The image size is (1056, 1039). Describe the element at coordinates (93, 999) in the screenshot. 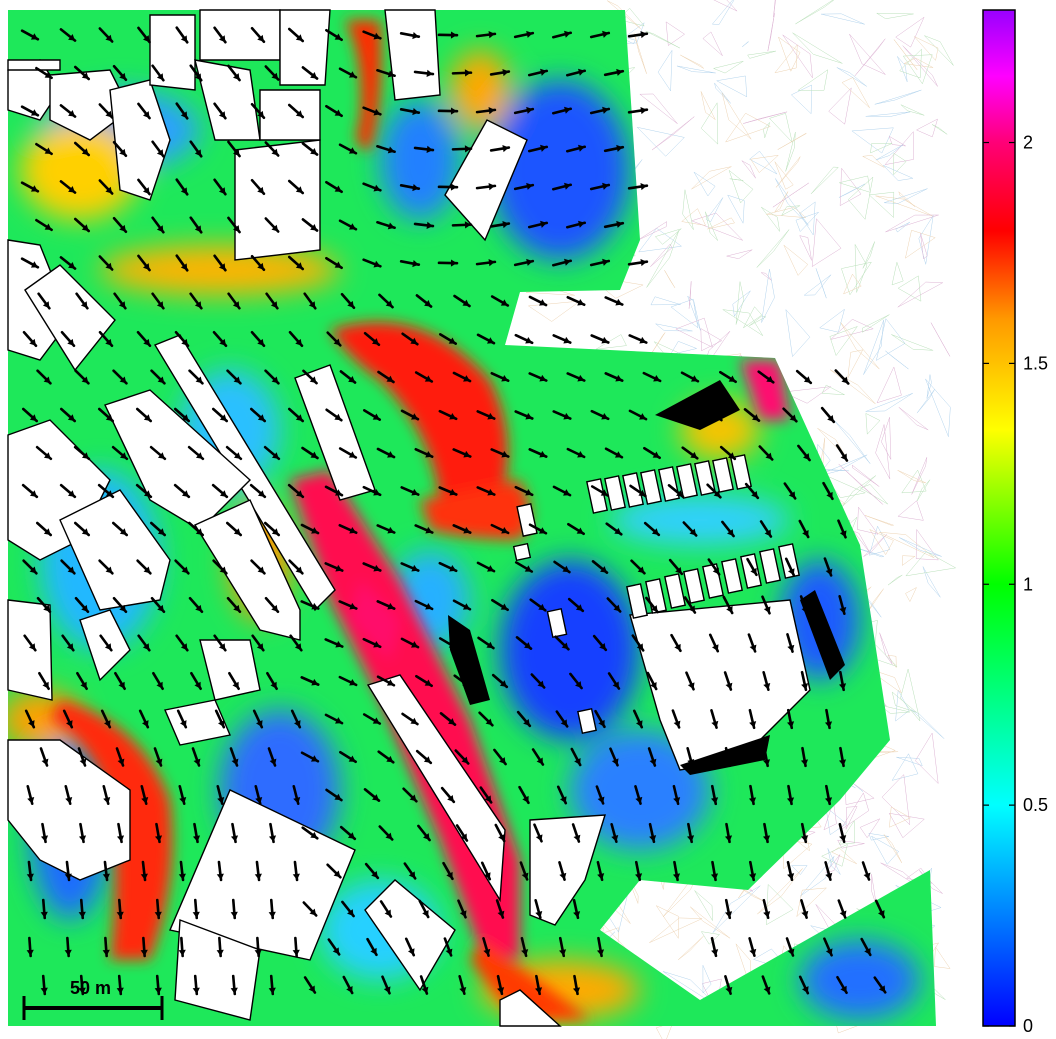

I see `scale-bar: 50 m` at that location.